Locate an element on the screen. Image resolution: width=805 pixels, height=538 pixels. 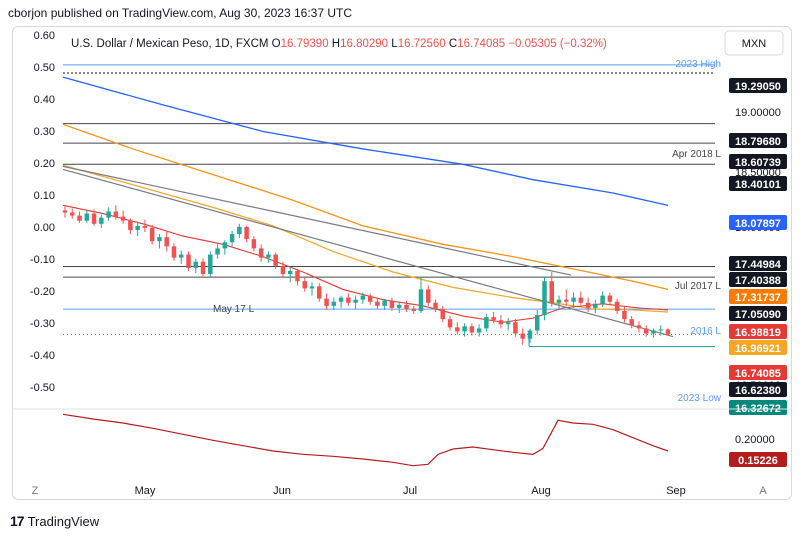
legend-h-label: H is located at coordinates (336, 44).